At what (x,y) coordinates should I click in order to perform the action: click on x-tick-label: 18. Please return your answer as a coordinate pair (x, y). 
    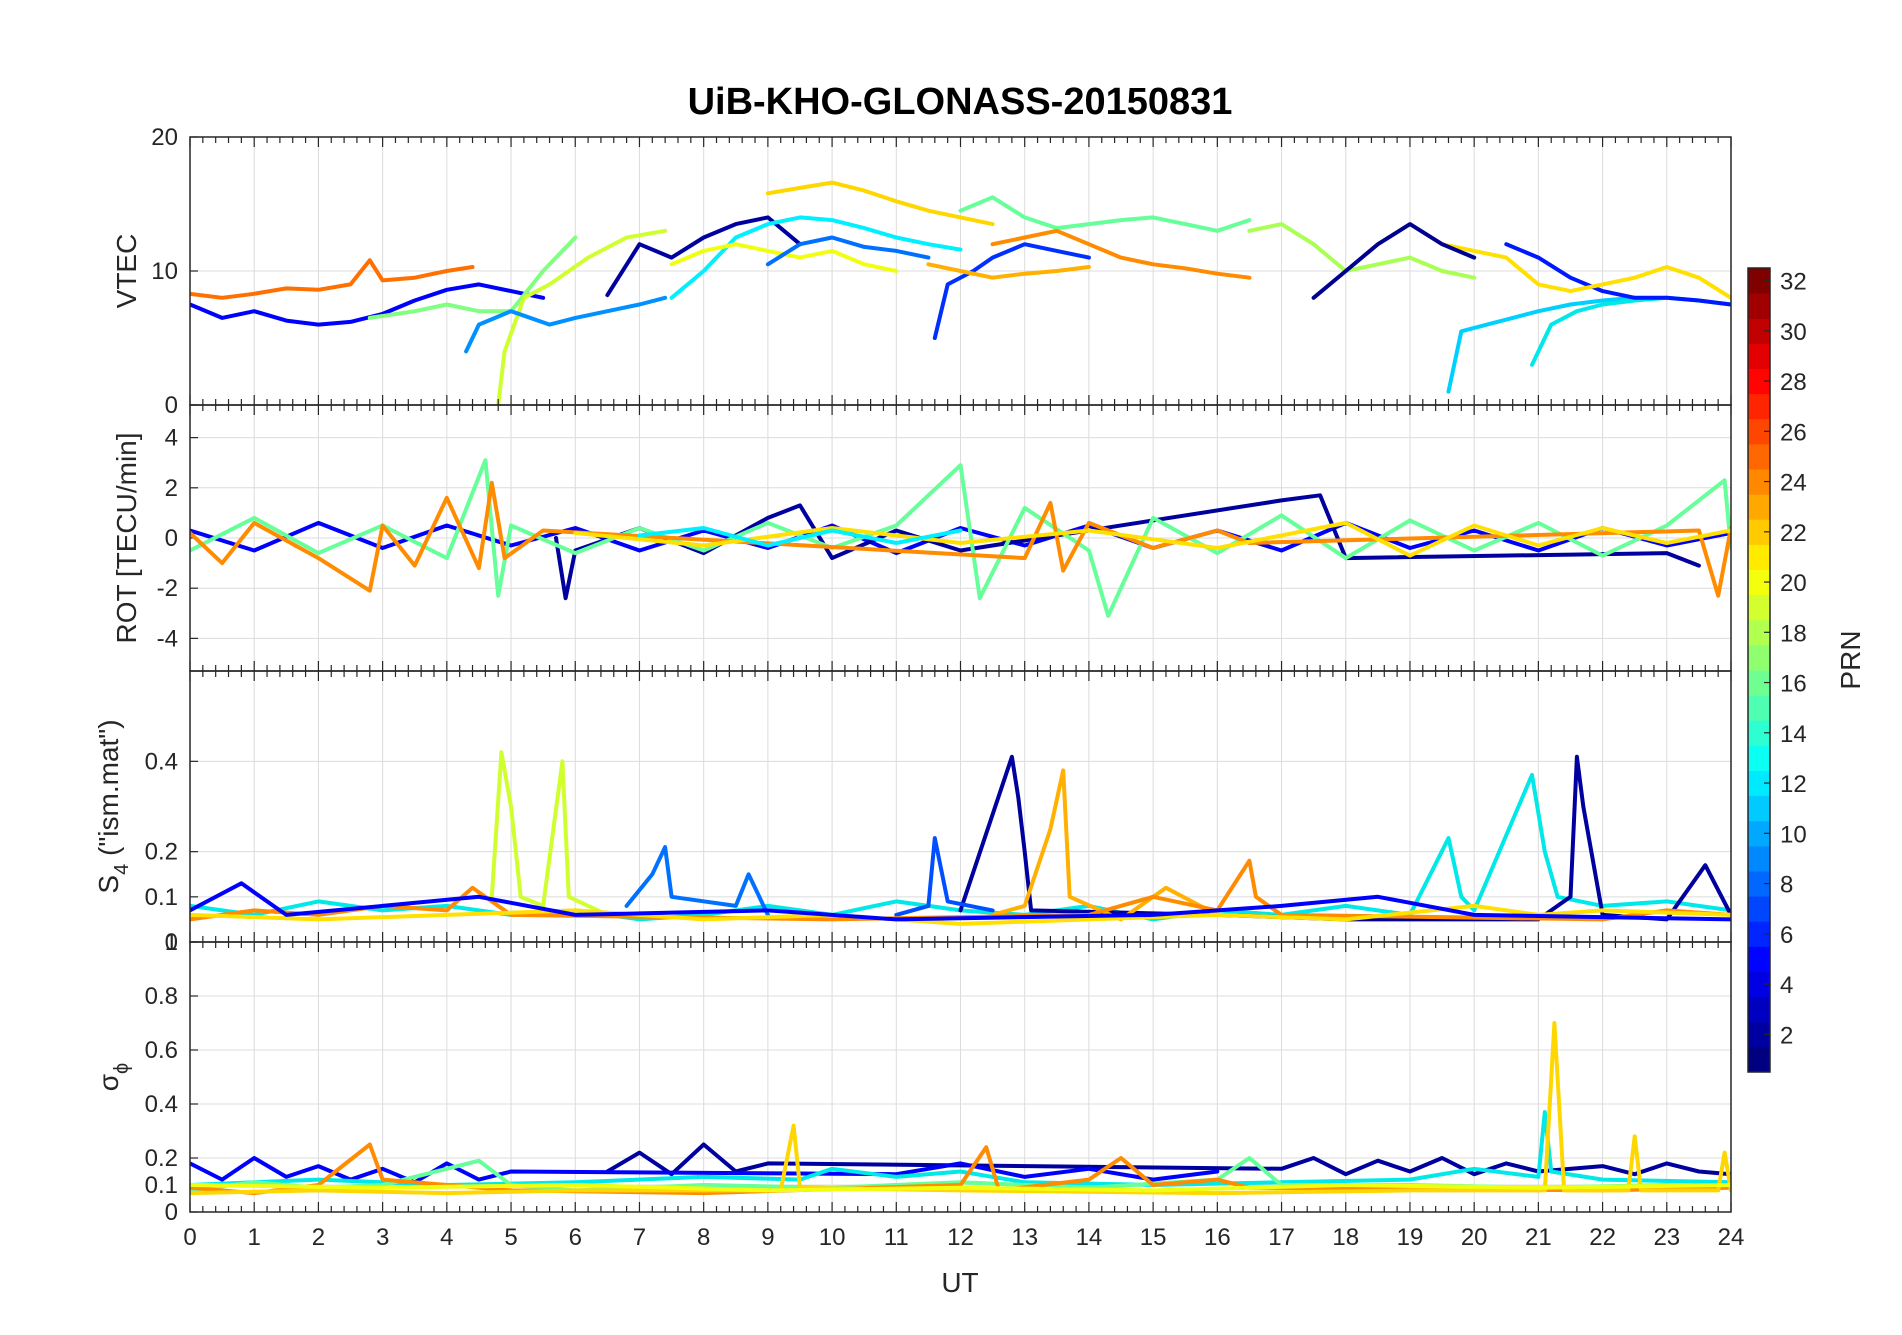
    Looking at the image, I should click on (1345, 1237).